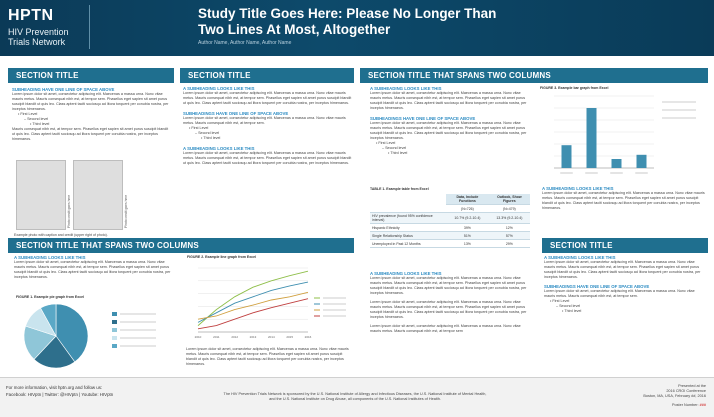 This screenshot has height=417, width=714. I want to click on table-cell: 57%, so click(509, 235).